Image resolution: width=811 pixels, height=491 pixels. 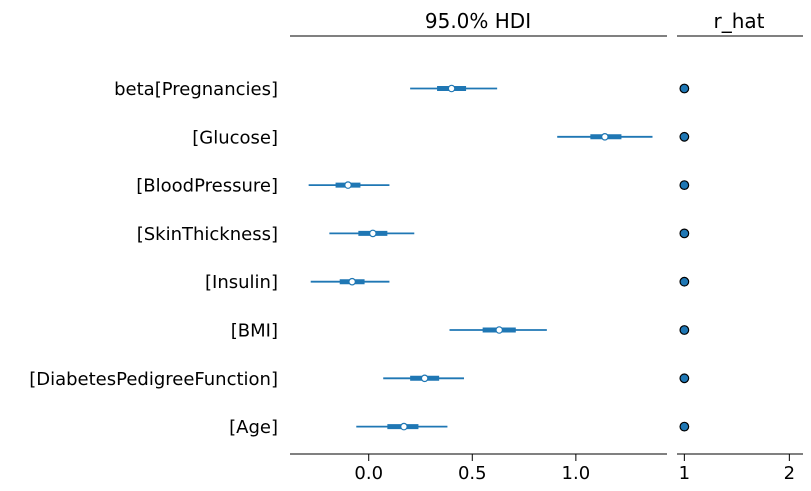 What do you see at coordinates (478, 21) in the screenshot?
I see `hdi-panel-title: 95.0% HDI` at bounding box center [478, 21].